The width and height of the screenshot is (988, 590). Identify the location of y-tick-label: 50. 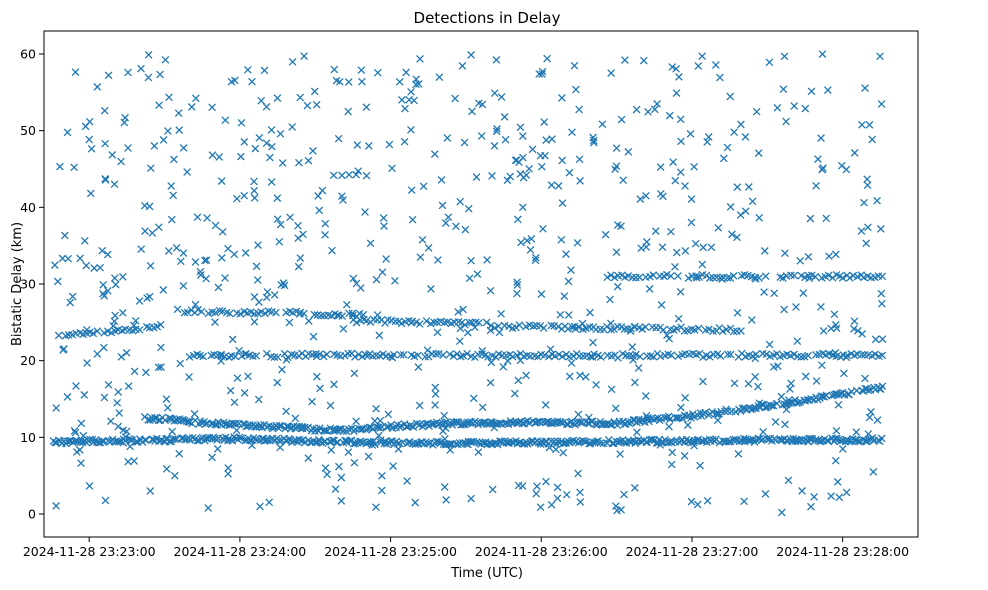
(28, 130).